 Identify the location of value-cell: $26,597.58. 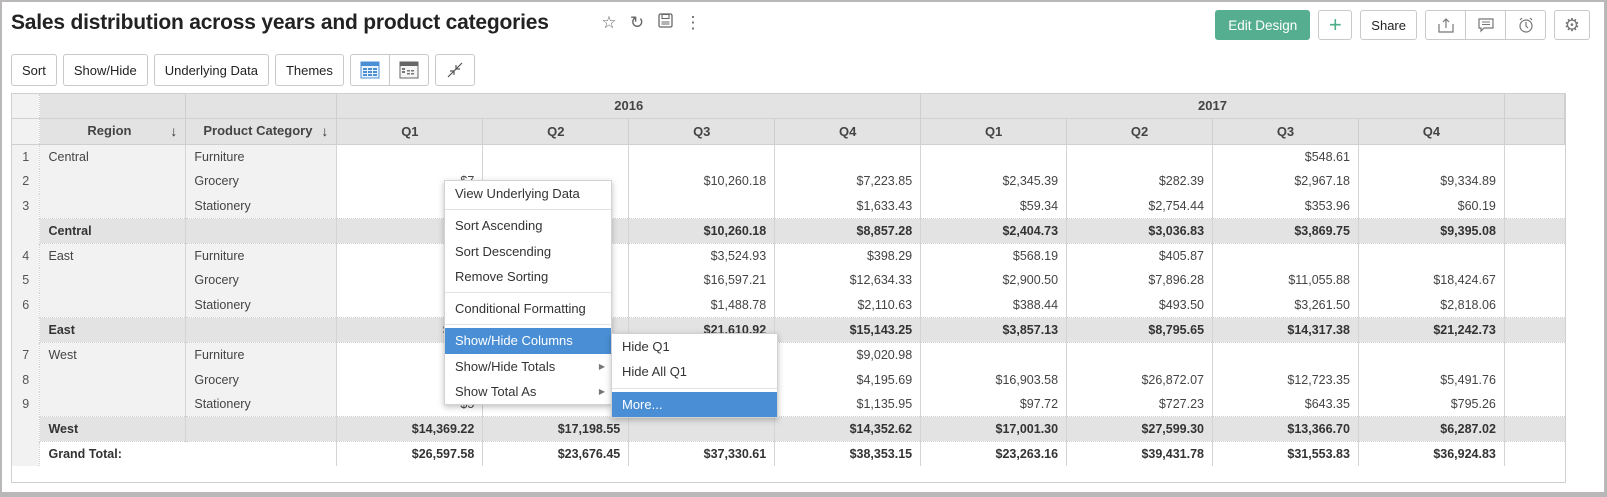
(410, 454).